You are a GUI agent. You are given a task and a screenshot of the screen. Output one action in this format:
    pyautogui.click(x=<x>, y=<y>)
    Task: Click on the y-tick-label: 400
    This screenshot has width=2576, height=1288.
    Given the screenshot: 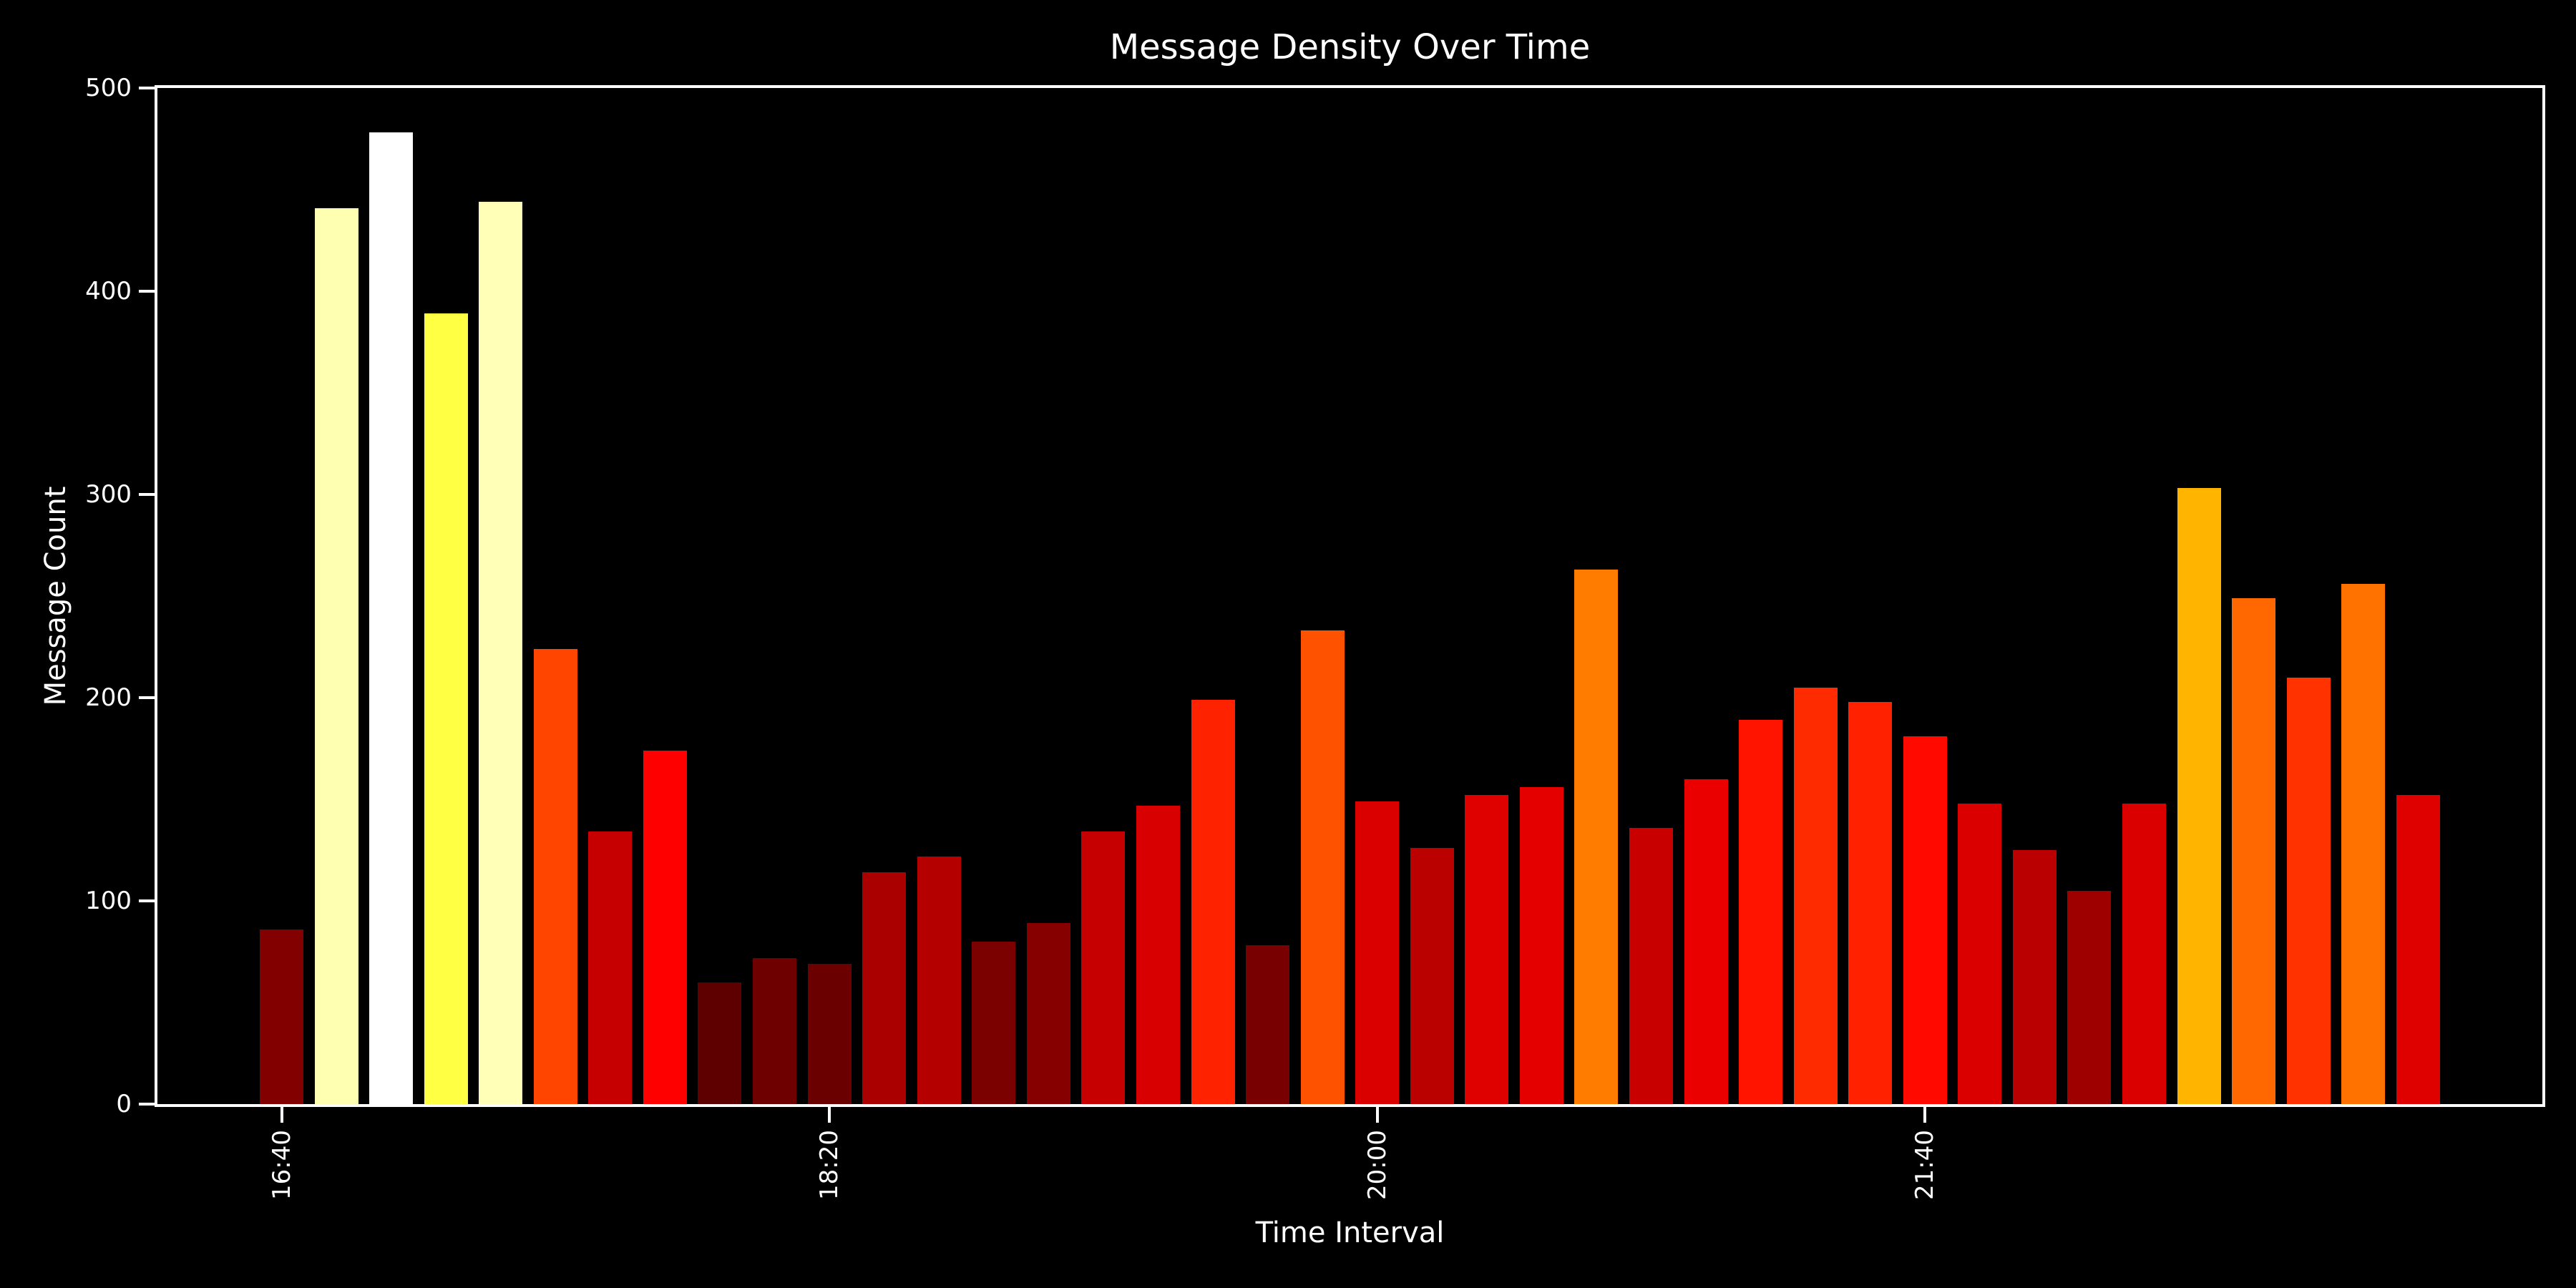 What is the action you would take?
    pyautogui.click(x=108, y=291)
    